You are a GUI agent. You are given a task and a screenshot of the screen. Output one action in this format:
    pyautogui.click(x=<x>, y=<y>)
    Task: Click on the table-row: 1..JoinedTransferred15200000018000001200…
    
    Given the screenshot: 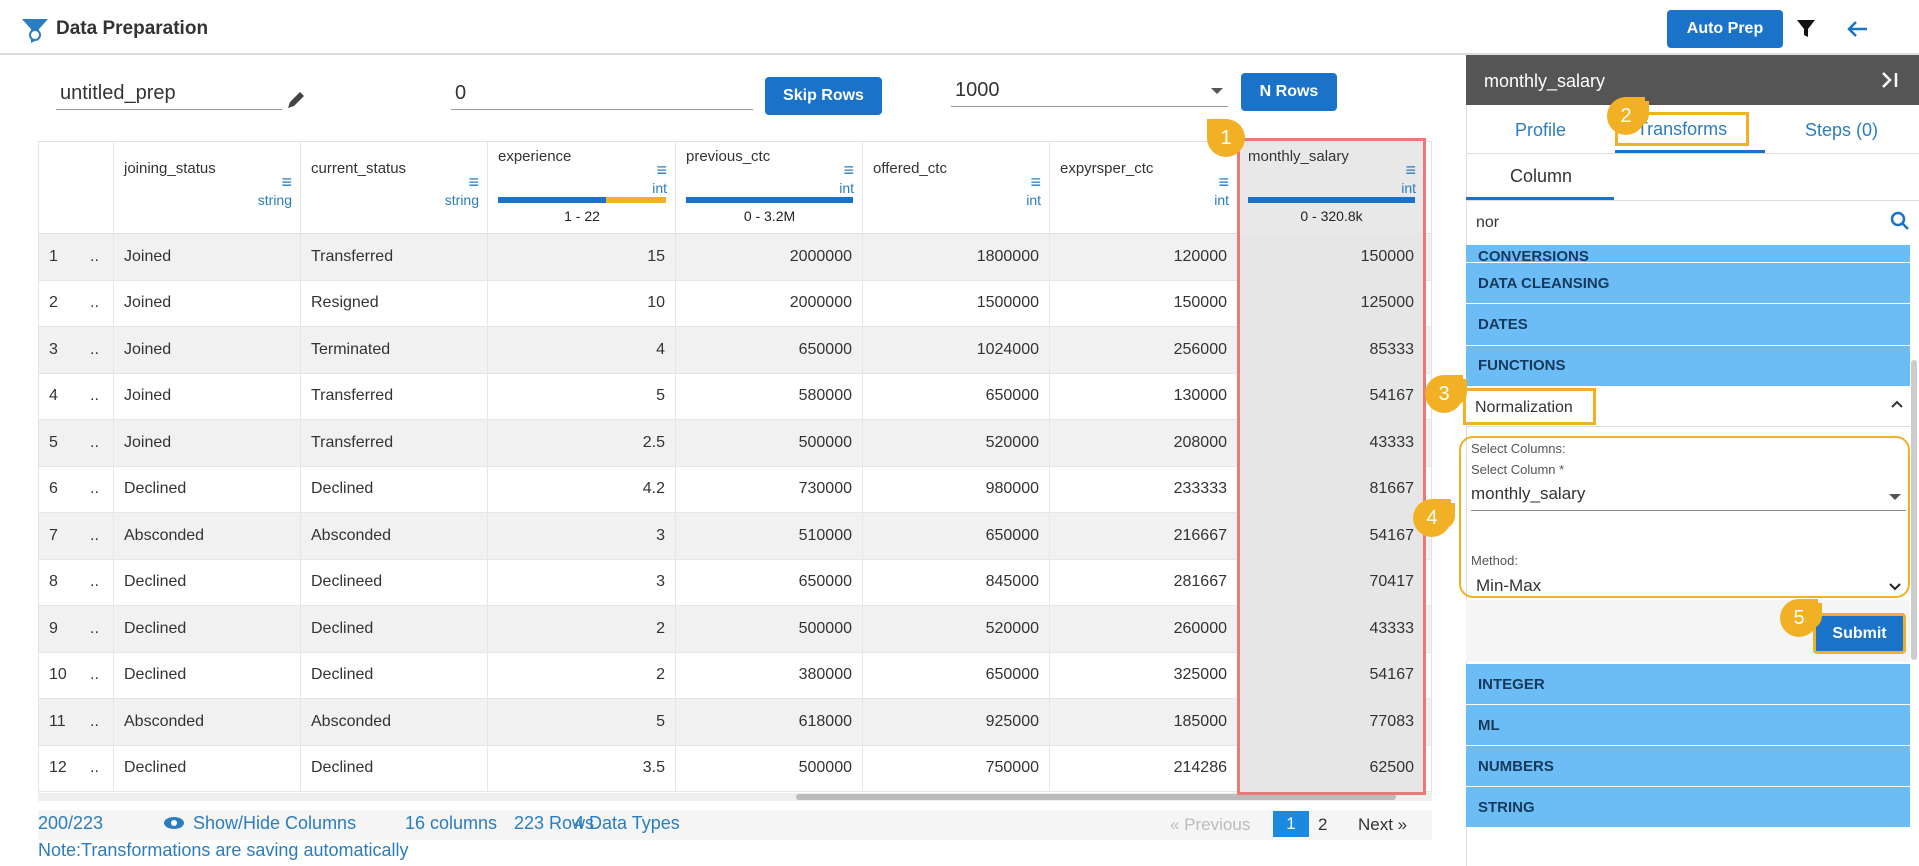 What is the action you would take?
    pyautogui.click(x=735, y=257)
    